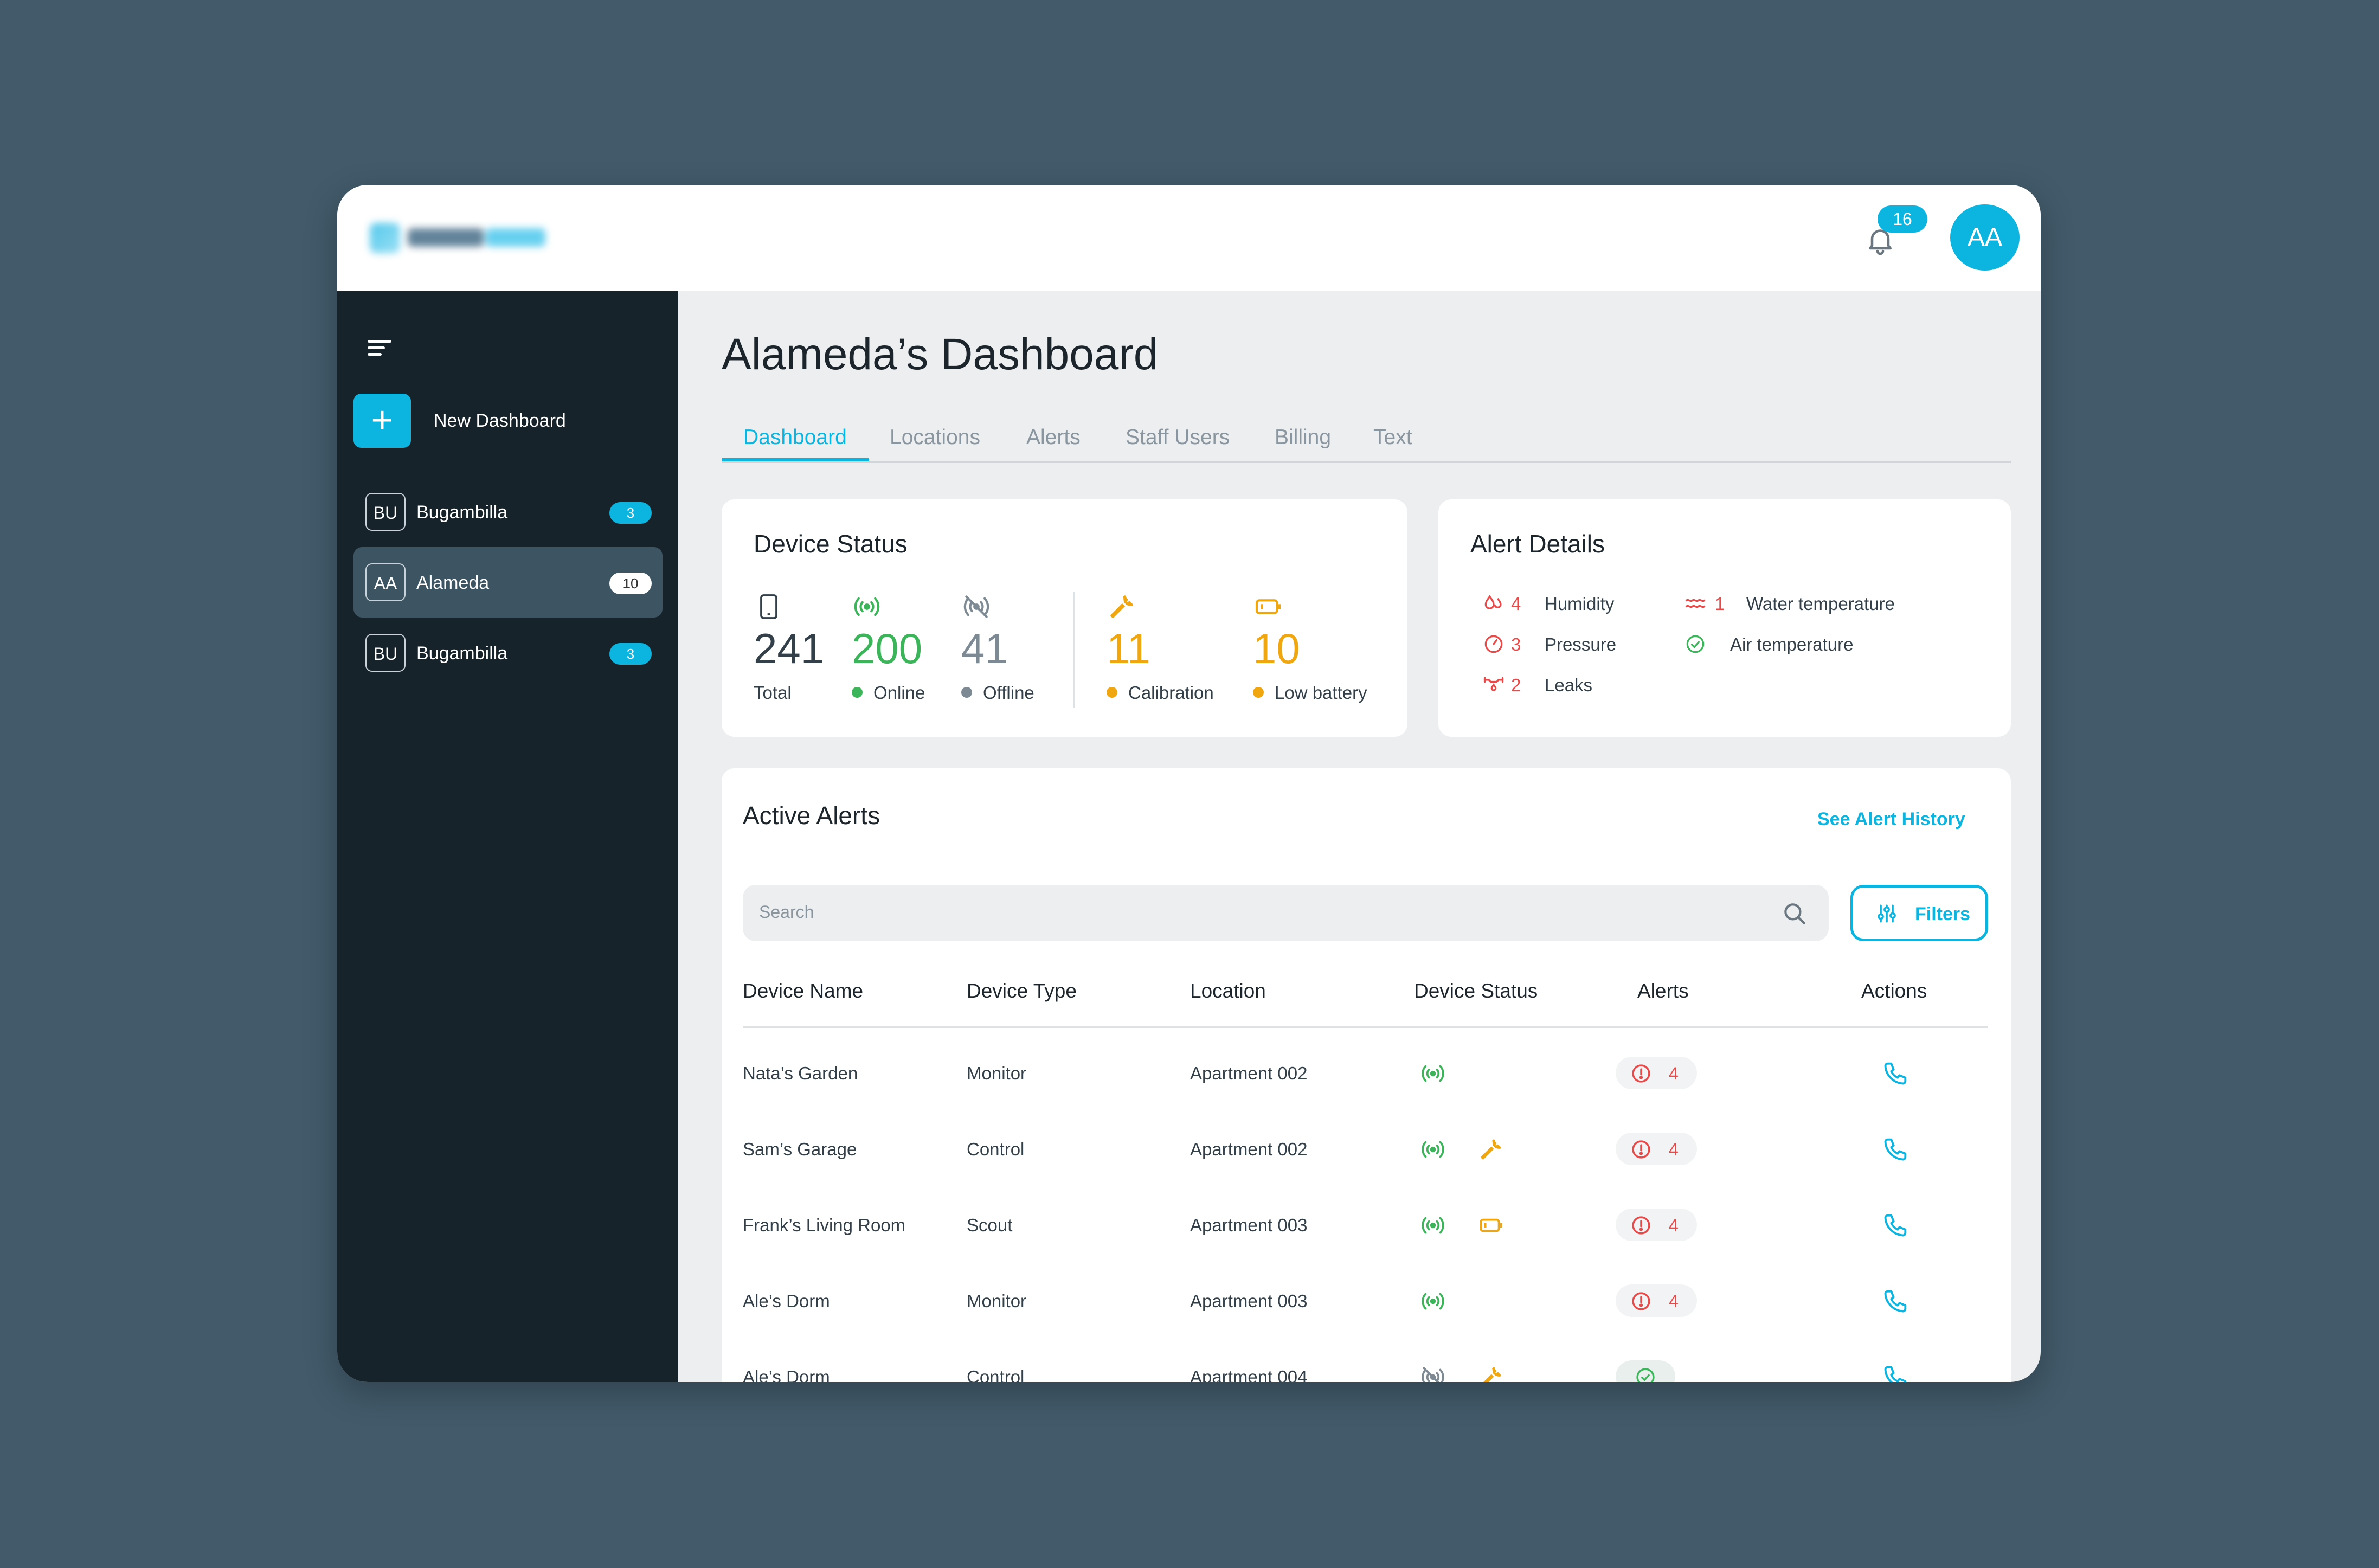  Describe the element at coordinates (887, 648) in the screenshot. I see `stat-value: 200` at that location.